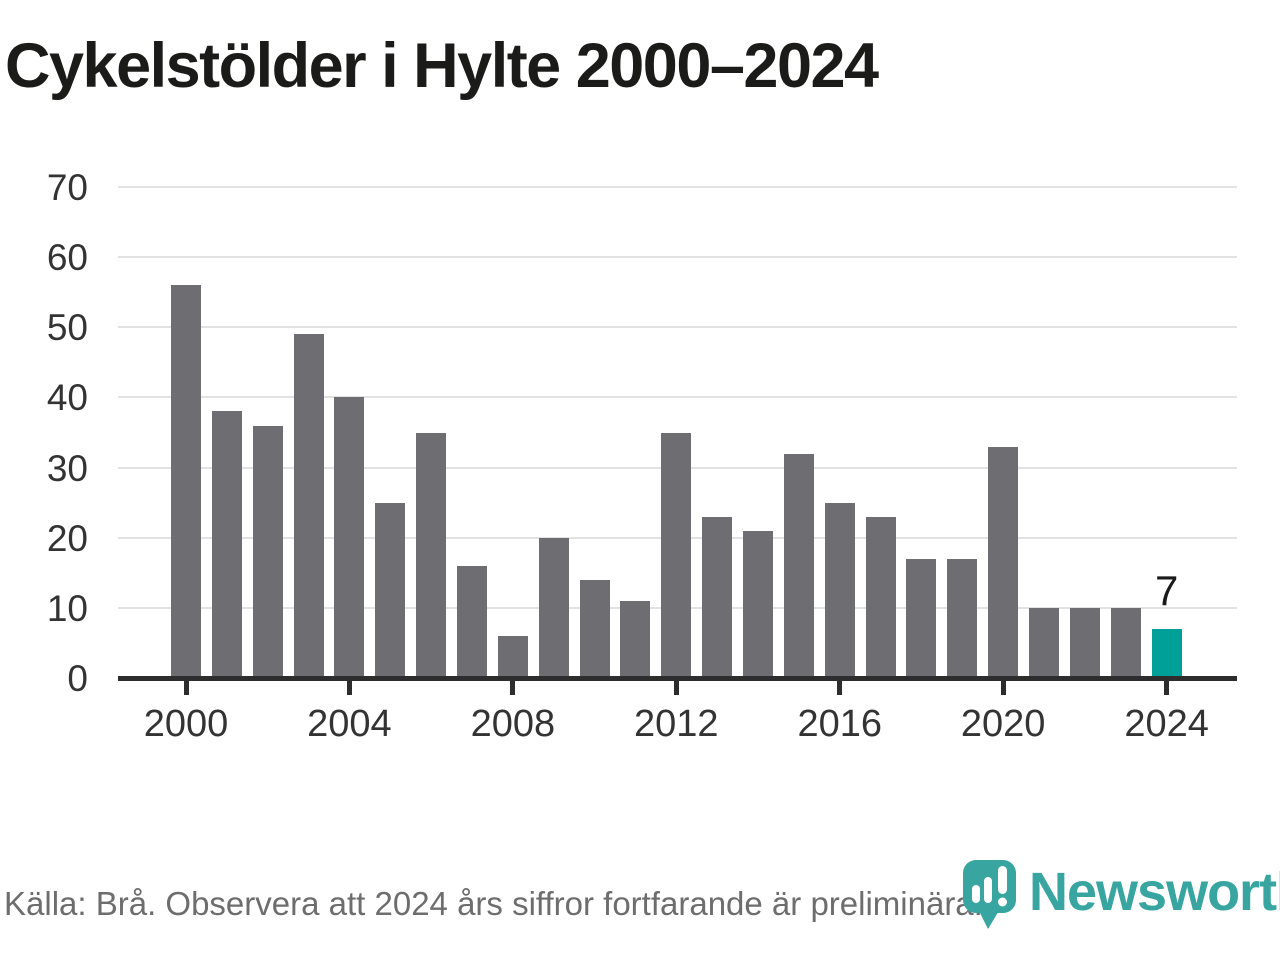  Describe the element at coordinates (1154, 892) in the screenshot. I see `newsworthy-logo-text: Newsworthy` at that location.